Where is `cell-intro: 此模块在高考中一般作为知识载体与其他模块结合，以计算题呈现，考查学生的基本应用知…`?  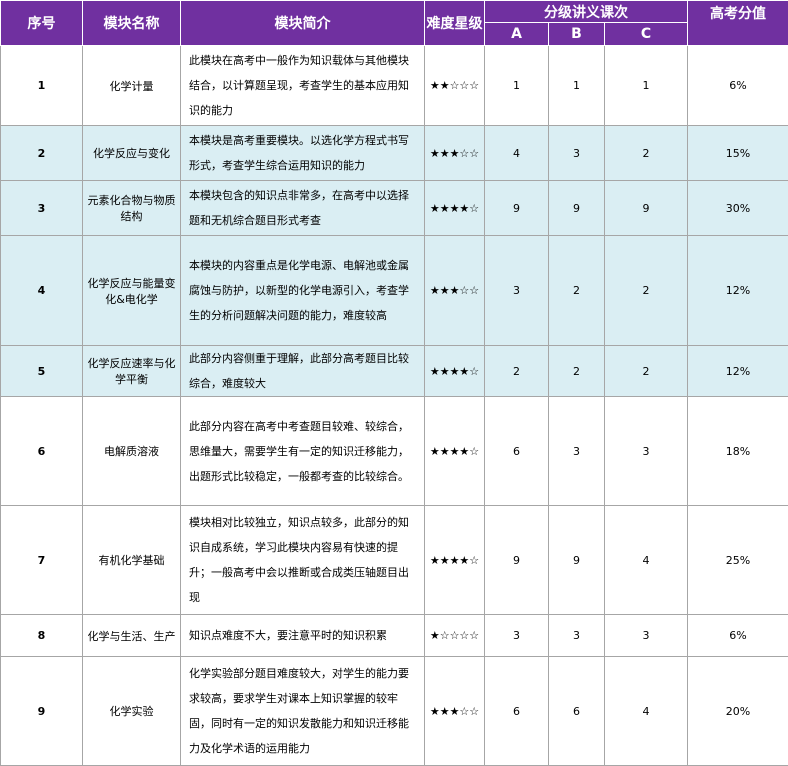 cell-intro: 此模块在高考中一般作为知识载体与其他模块结合，以计算题呈现，考查学生的基本应用知… is located at coordinates (303, 86).